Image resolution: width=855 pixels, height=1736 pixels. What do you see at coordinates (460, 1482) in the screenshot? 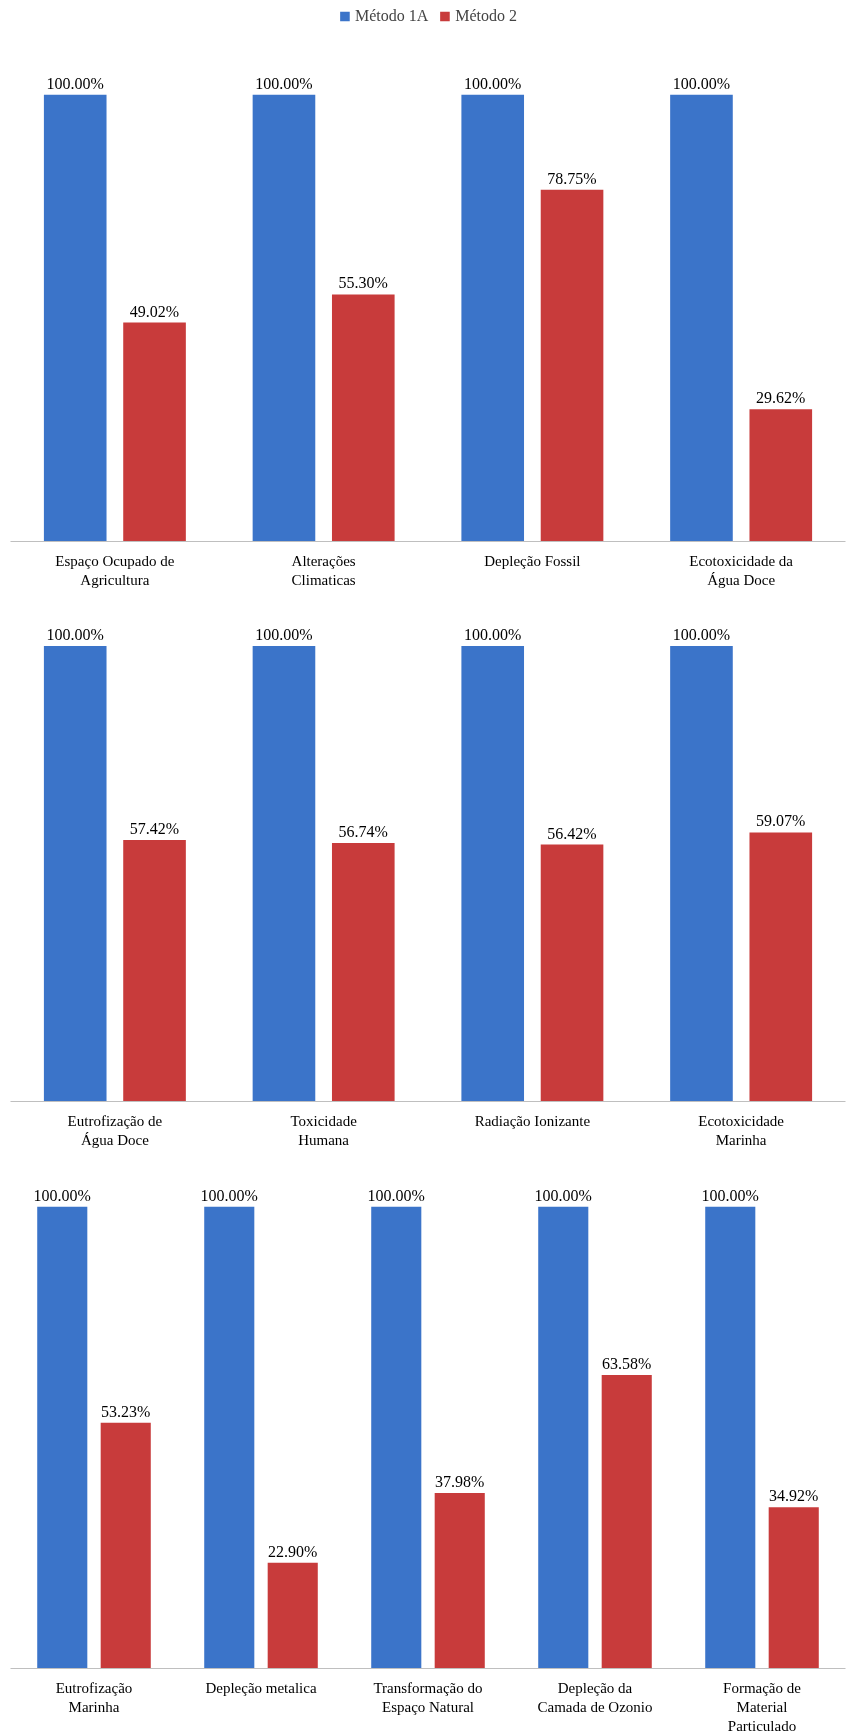
I see `data-label: 37.98%` at bounding box center [460, 1482].